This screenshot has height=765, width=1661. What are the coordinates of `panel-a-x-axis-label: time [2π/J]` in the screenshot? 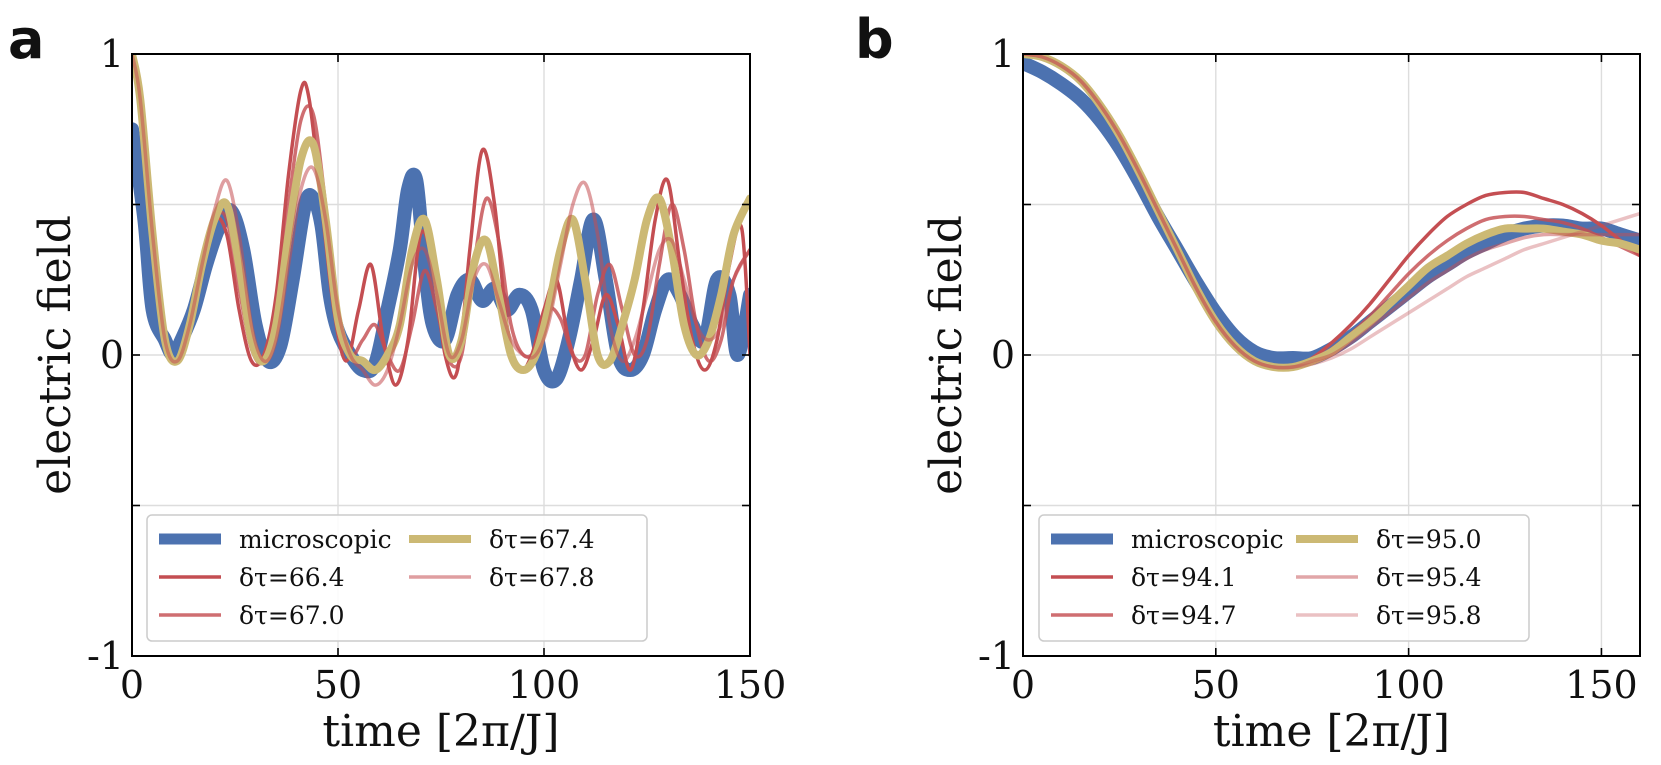 It's located at (440, 731).